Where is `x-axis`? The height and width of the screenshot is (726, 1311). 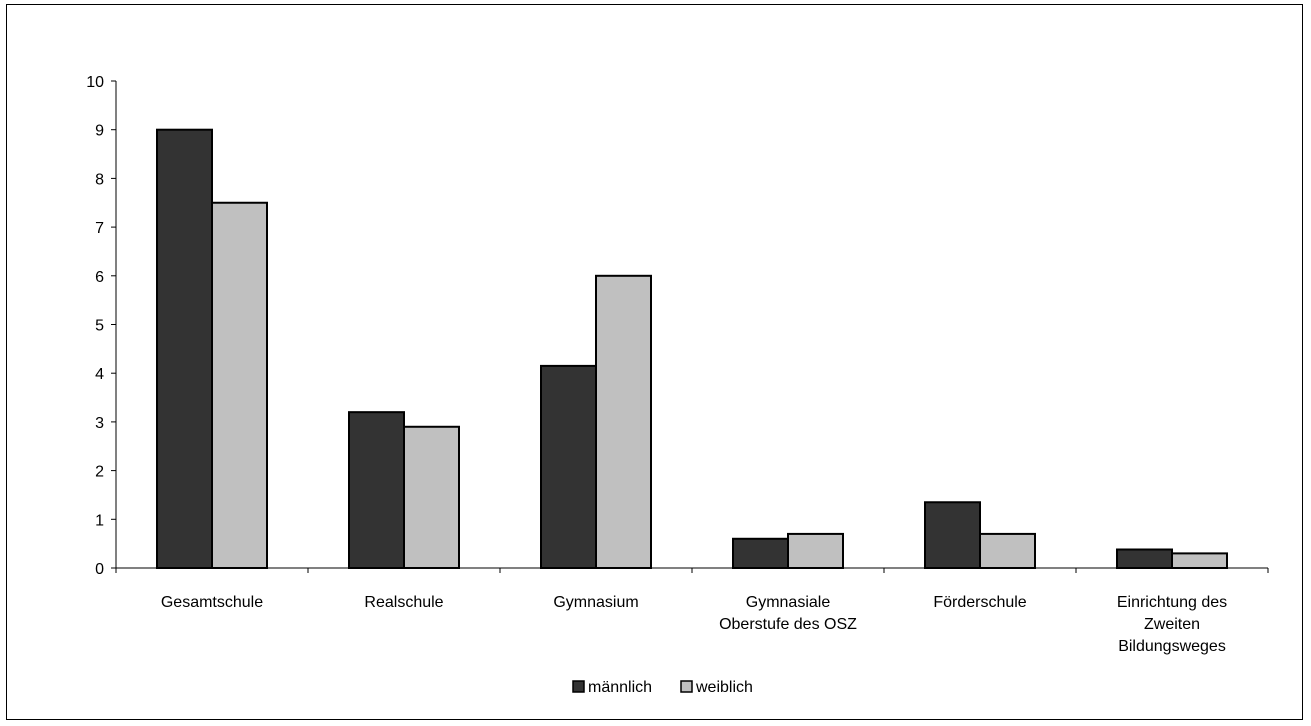 x-axis is located at coordinates (692, 570).